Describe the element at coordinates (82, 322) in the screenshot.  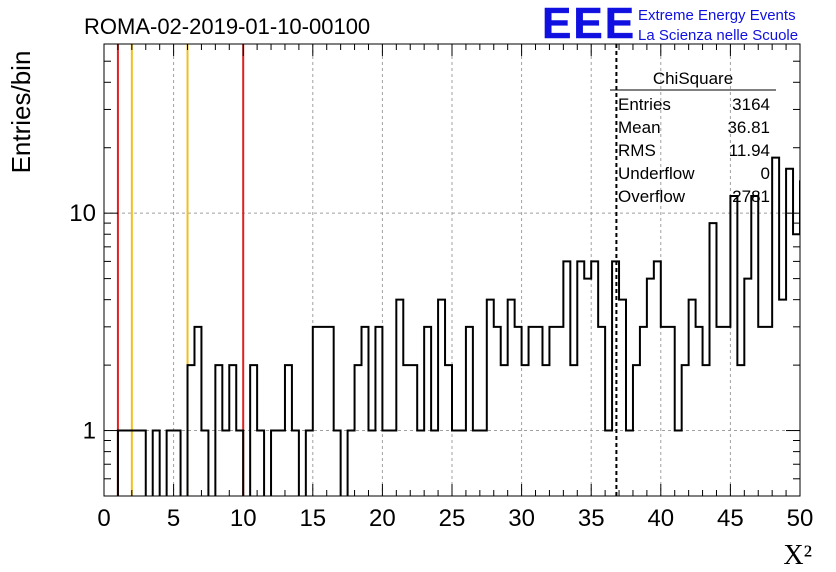
I see `y-tick-labels: 1 10` at that location.